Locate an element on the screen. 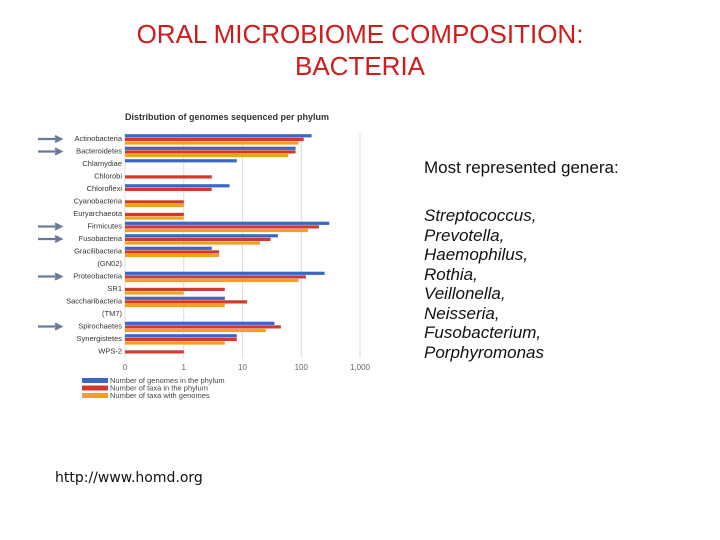 This screenshot has width=720, height=540. genus-item: Prevotella, is located at coordinates (464, 235).